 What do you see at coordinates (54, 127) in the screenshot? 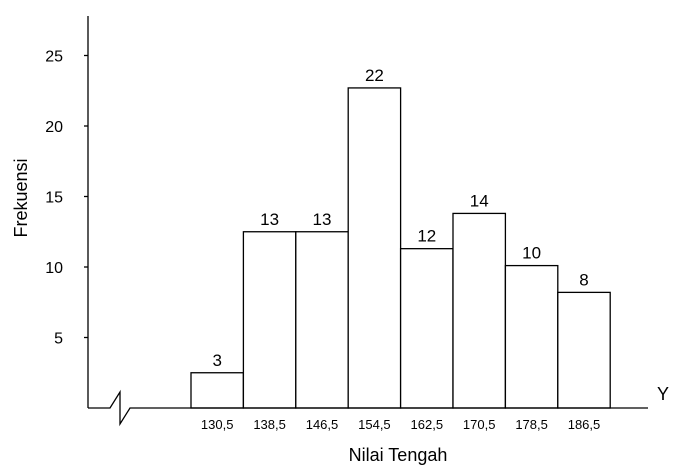
I see `y-tick-label: 20` at bounding box center [54, 127].